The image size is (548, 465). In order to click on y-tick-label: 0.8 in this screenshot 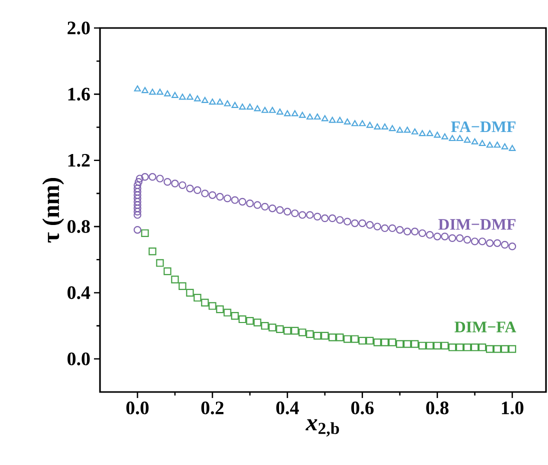, I will do `click(79, 226)`.